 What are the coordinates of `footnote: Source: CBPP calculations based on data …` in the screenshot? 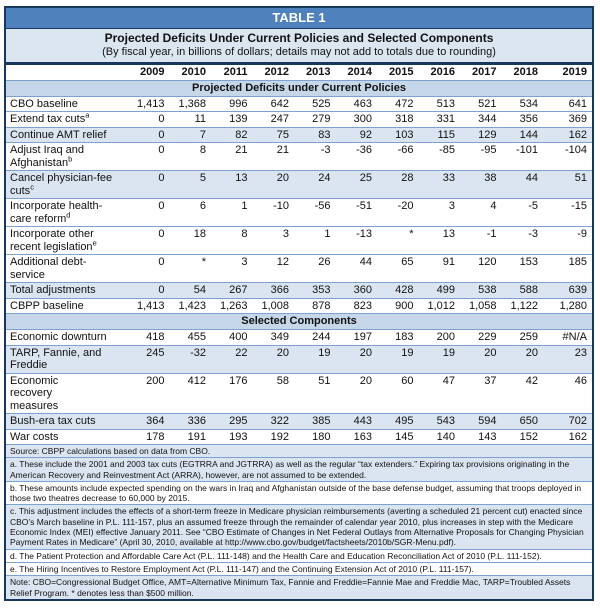 It's located at (299, 452).